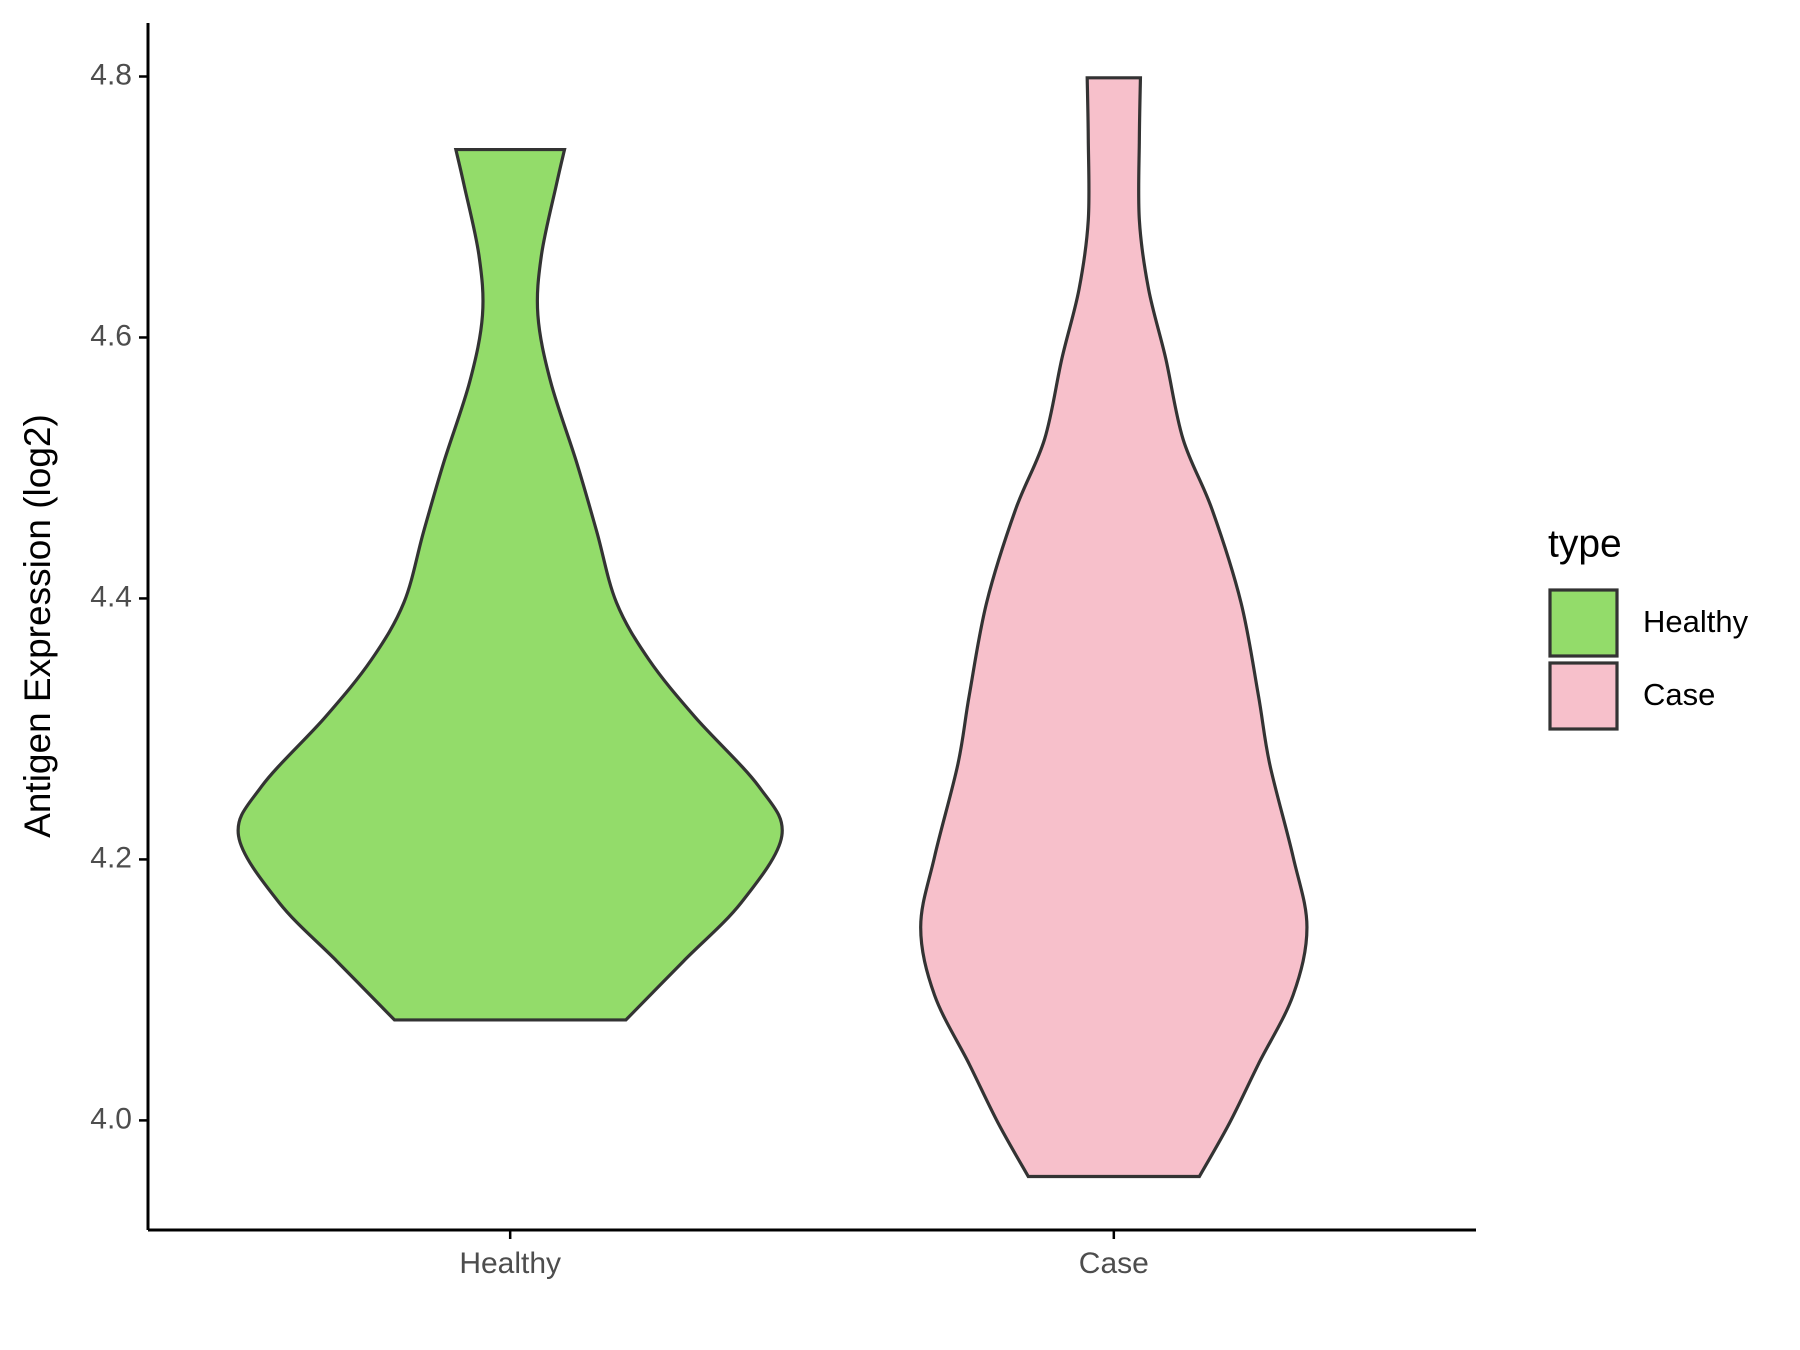  What do you see at coordinates (510, 1263) in the screenshot?
I see `x-tick-label: Healthy` at bounding box center [510, 1263].